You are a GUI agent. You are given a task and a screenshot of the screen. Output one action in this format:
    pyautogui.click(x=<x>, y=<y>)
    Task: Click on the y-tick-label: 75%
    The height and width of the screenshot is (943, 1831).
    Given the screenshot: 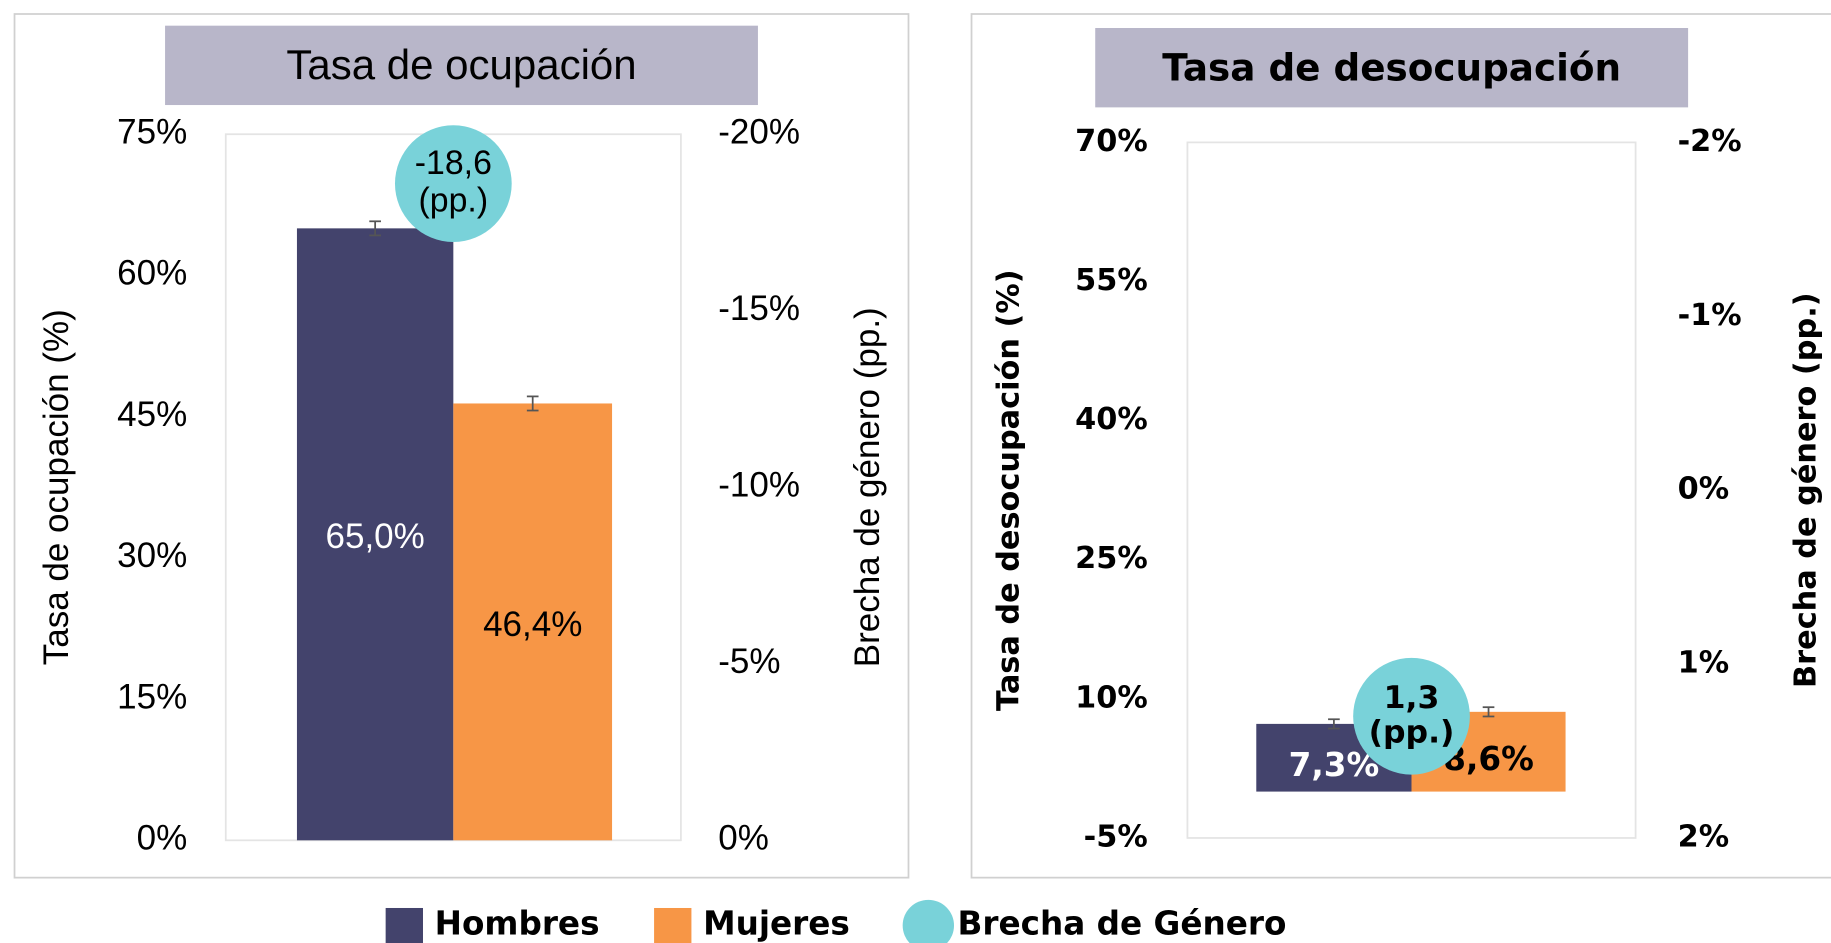 What is the action you would take?
    pyautogui.click(x=152, y=131)
    